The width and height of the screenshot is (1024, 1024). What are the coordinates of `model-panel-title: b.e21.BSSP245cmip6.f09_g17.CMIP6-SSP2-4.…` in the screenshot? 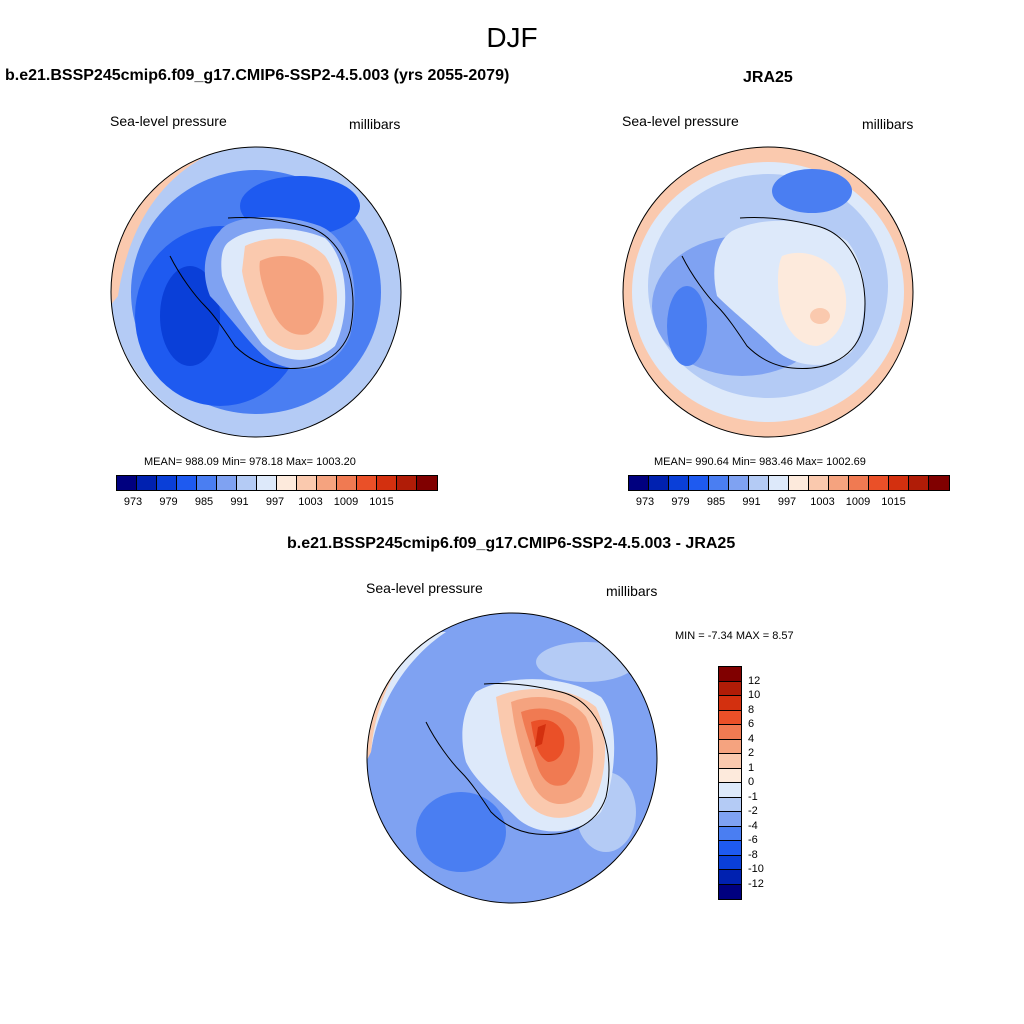 It's located at (257, 75).